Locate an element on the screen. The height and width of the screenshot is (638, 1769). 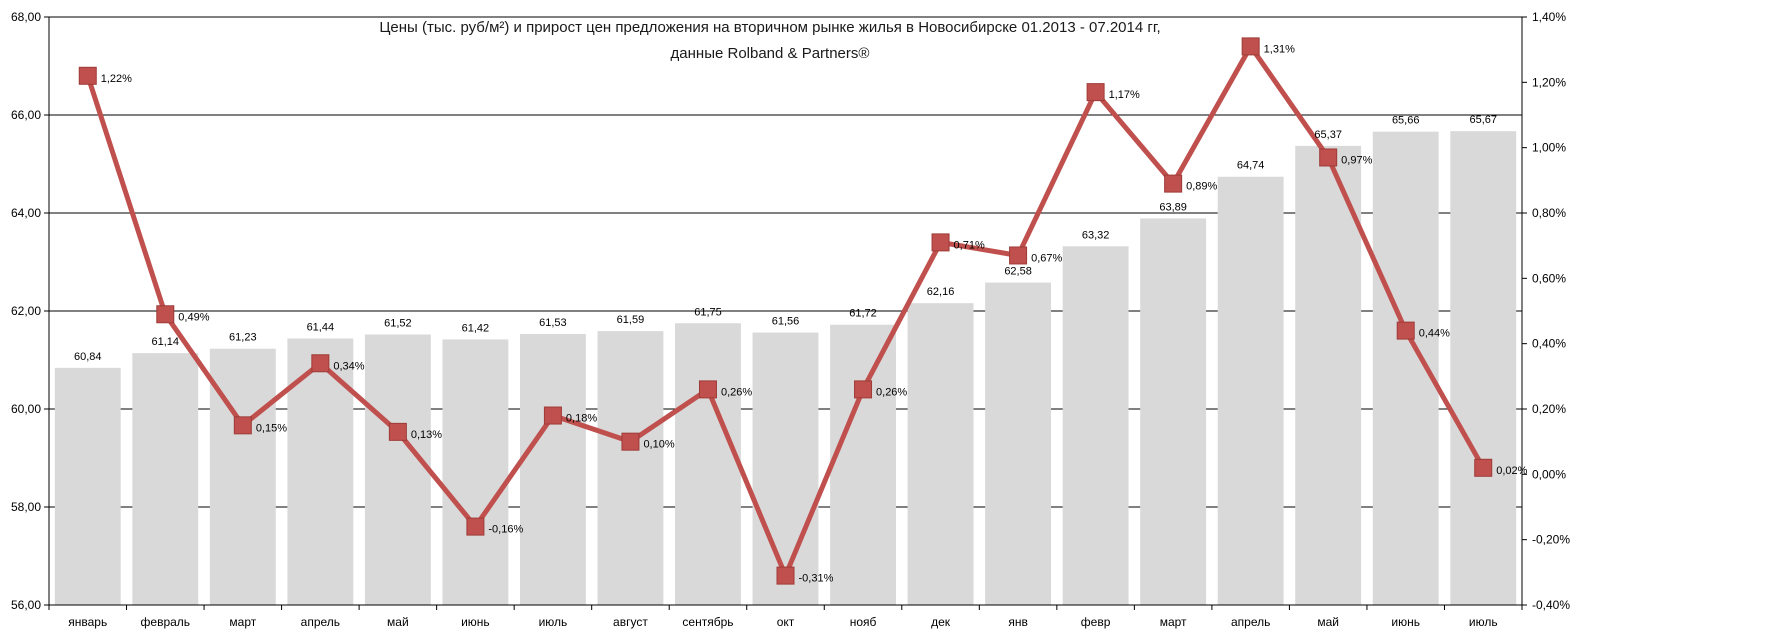
y-right-tick-label: -0,40% is located at coordinates (1551, 605).